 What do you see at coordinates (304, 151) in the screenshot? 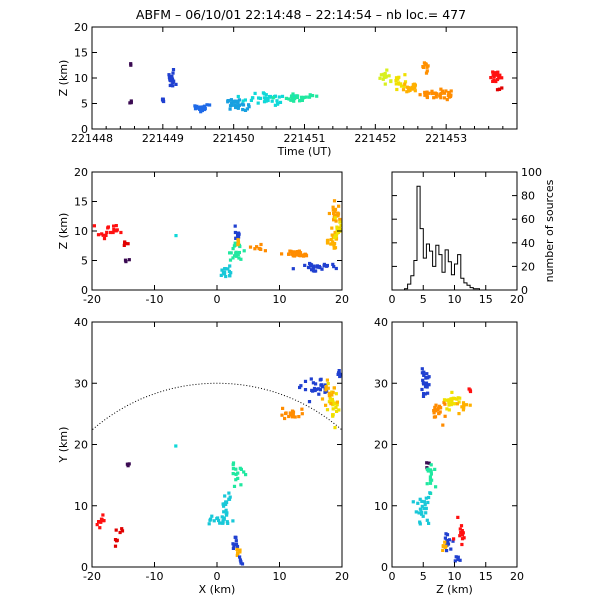
I see `x-axis-label: Time (UT)` at bounding box center [304, 151].